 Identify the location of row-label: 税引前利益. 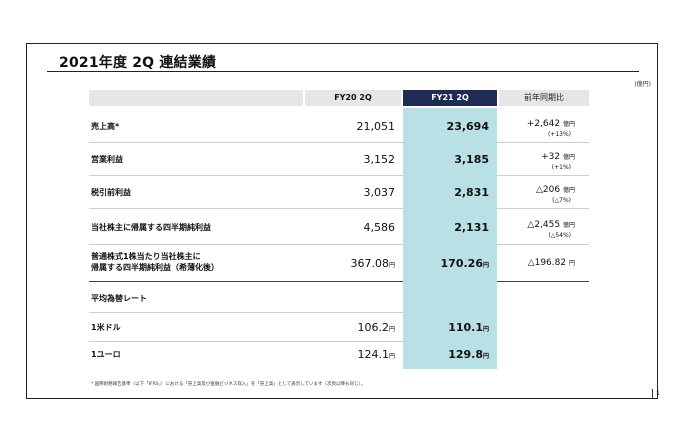
(111, 192).